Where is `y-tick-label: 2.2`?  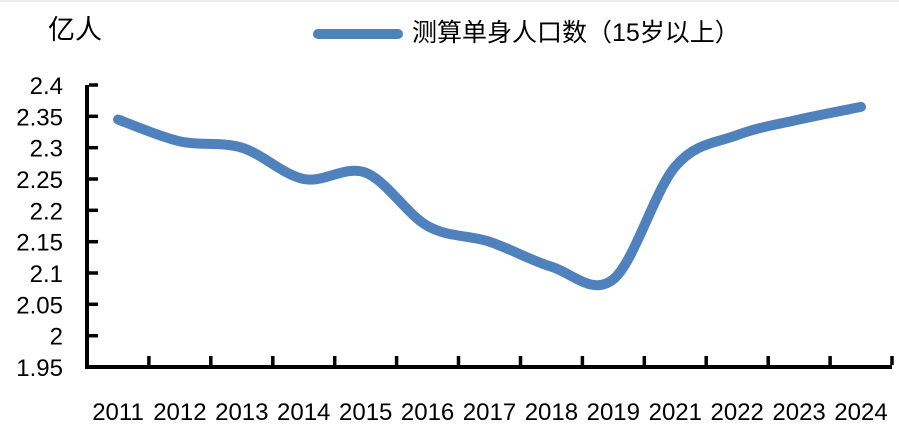 y-tick-label: 2.2 is located at coordinates (46, 211).